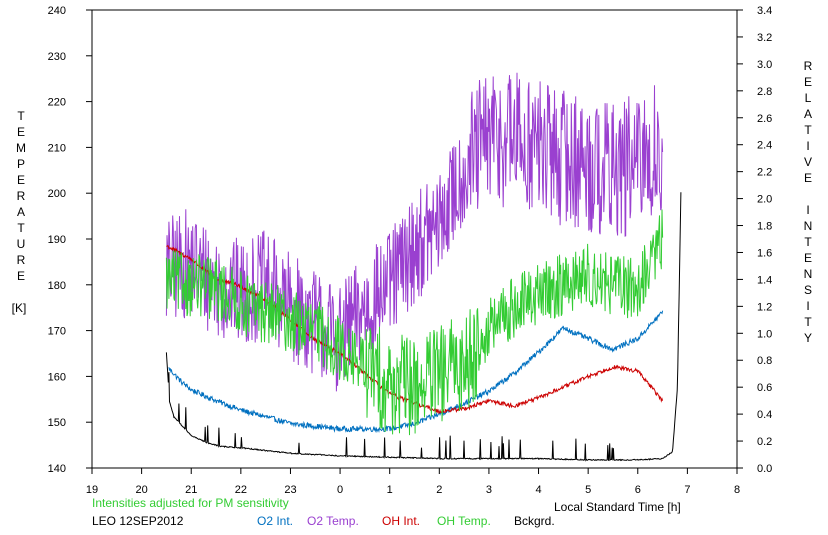 This screenshot has height=535, width=828. I want to click on right-axis-letter: V, so click(808, 162).